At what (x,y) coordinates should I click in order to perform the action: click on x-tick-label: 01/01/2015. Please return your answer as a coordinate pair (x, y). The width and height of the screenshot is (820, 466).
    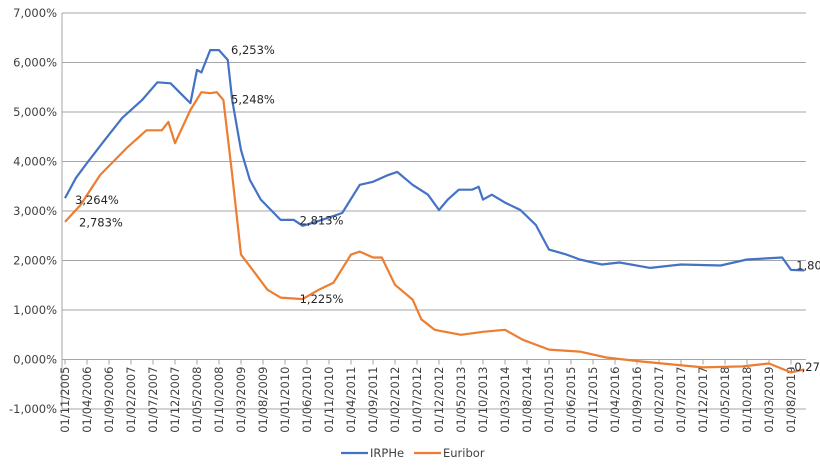
    Looking at the image, I should click on (549, 400).